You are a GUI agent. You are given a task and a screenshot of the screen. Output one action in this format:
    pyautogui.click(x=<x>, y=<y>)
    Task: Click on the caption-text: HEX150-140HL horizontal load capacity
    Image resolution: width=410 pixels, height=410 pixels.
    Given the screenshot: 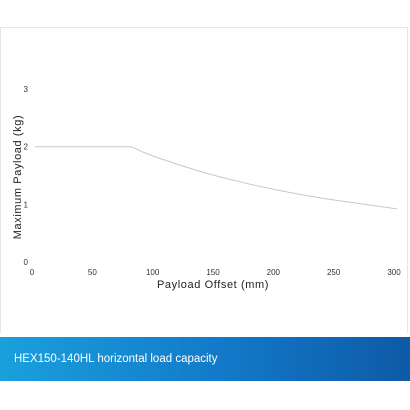 What is the action you would take?
    pyautogui.click(x=116, y=359)
    